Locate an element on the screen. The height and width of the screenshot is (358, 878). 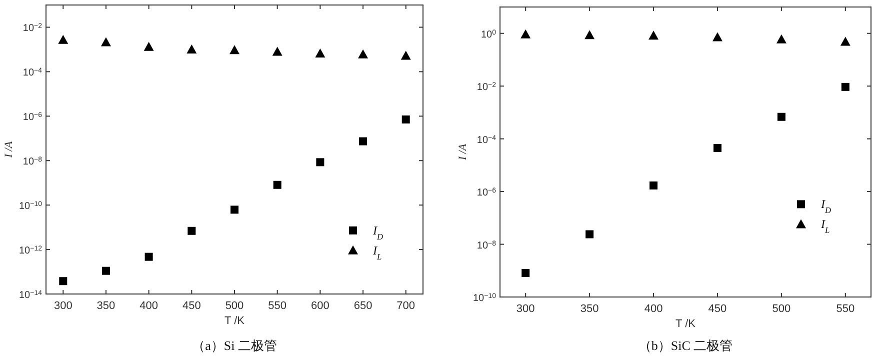
text: （b）SiC 二极管 is located at coordinates (685, 345).